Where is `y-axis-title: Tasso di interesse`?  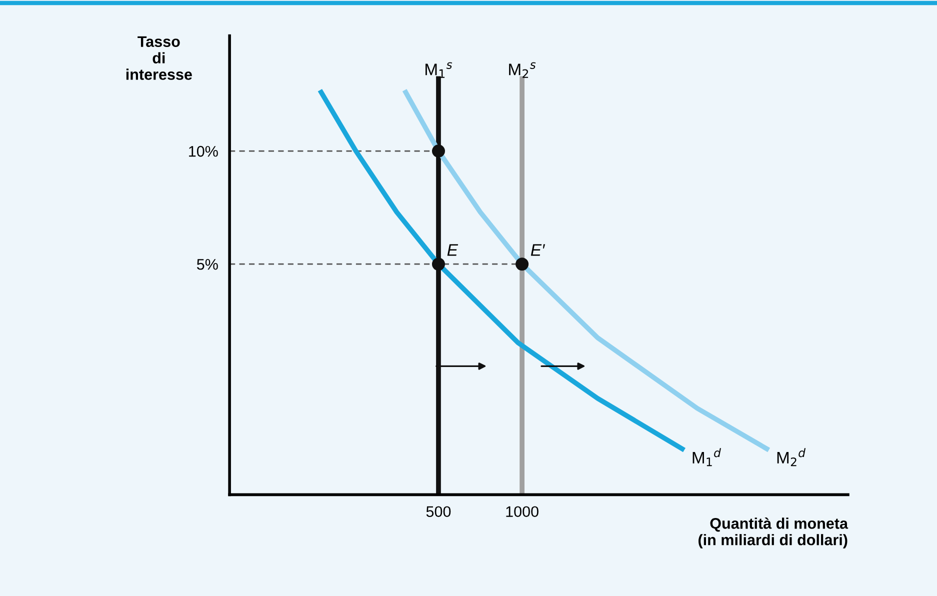
y-axis-title: Tasso di interesse is located at coordinates (159, 58).